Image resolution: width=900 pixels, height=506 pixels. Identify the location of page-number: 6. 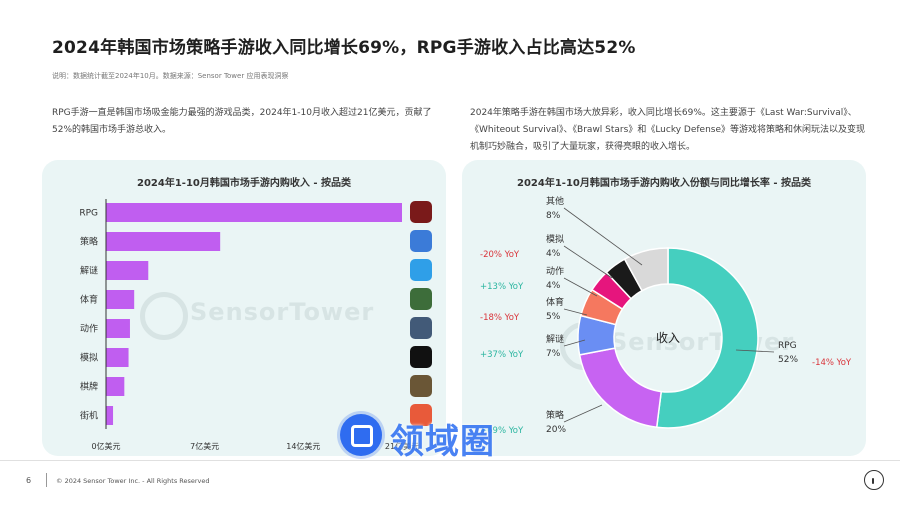
(29, 480).